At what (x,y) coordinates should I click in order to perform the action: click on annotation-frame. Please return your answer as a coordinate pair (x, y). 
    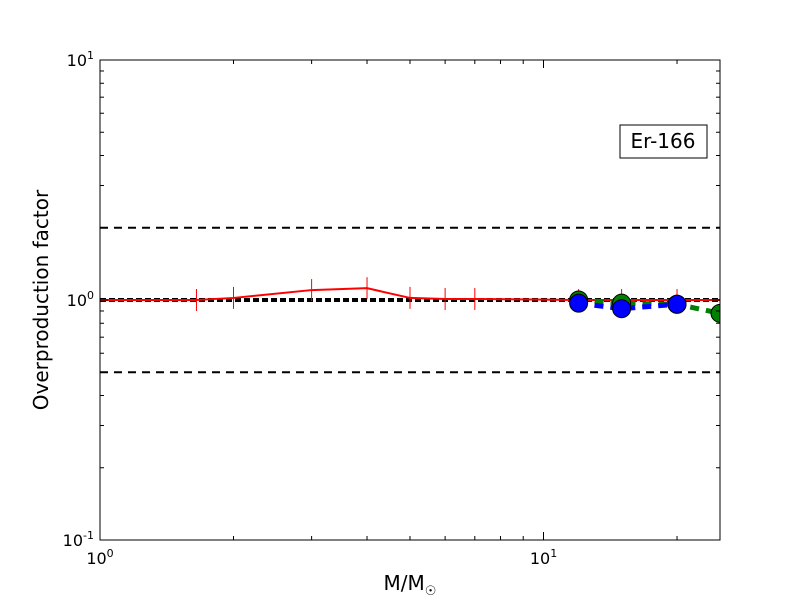
    Looking at the image, I should click on (663, 141).